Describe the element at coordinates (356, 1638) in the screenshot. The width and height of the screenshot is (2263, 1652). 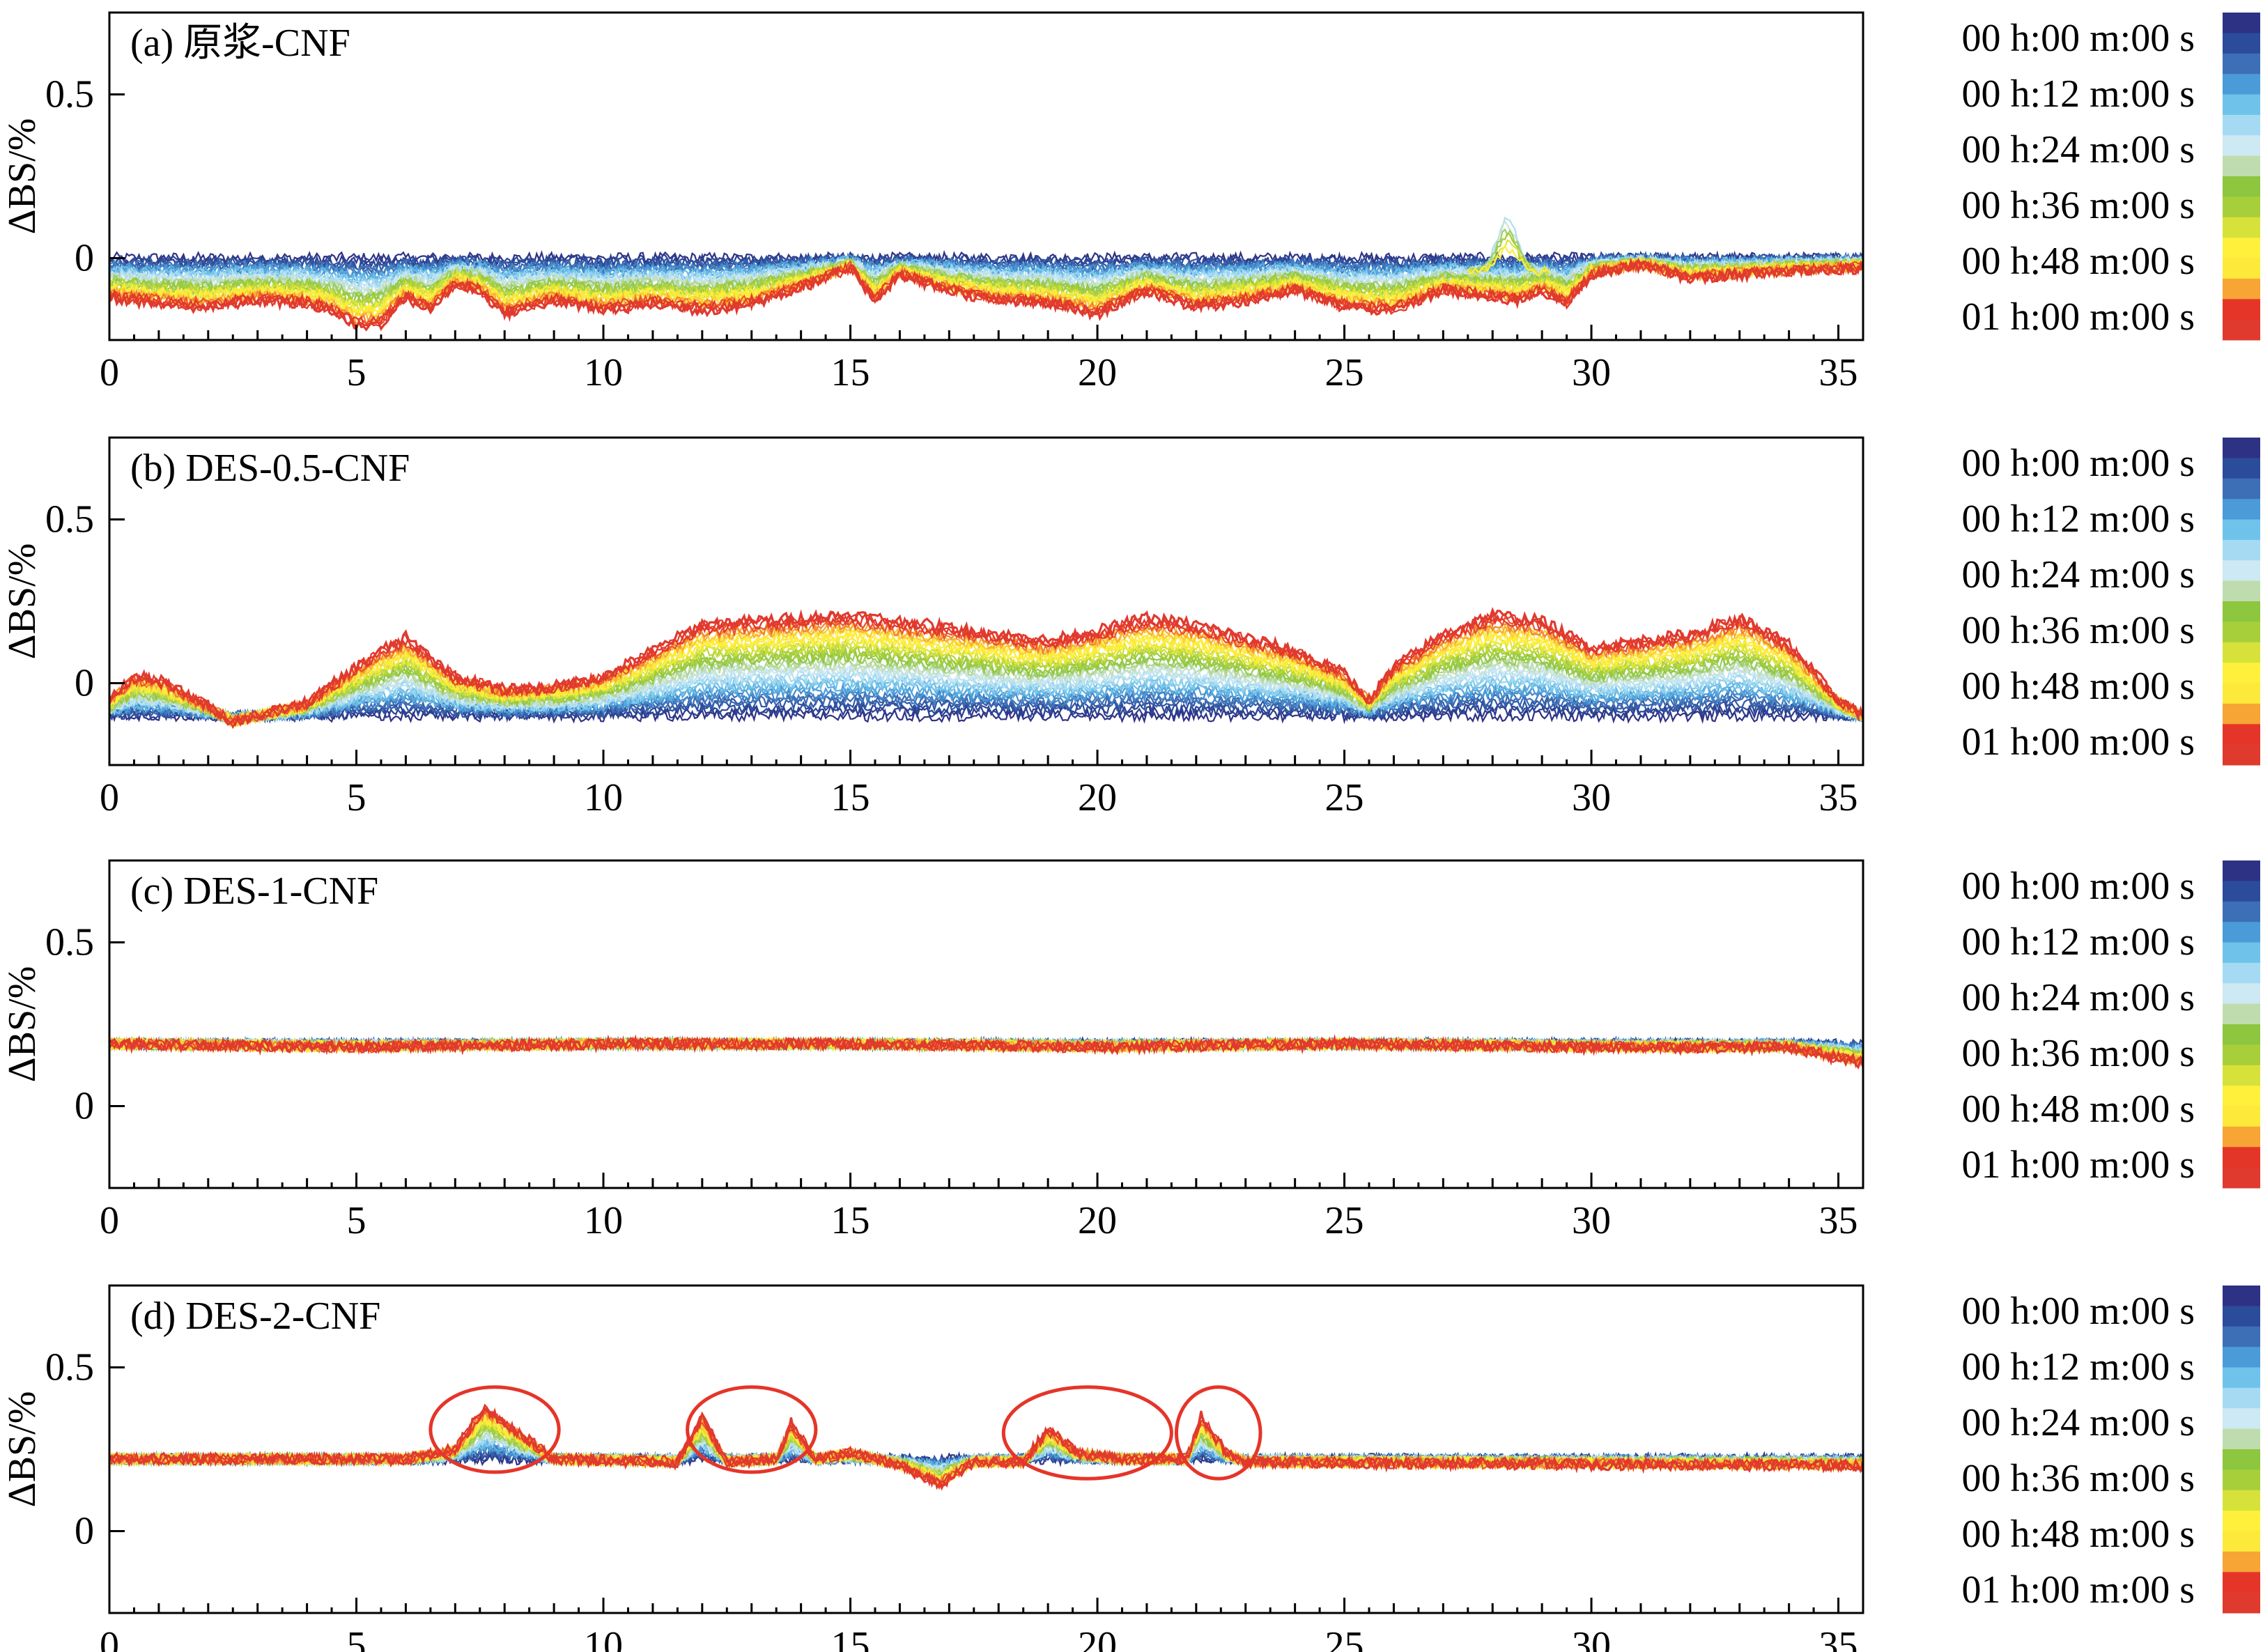
I see `x-tick-label: 5` at that location.